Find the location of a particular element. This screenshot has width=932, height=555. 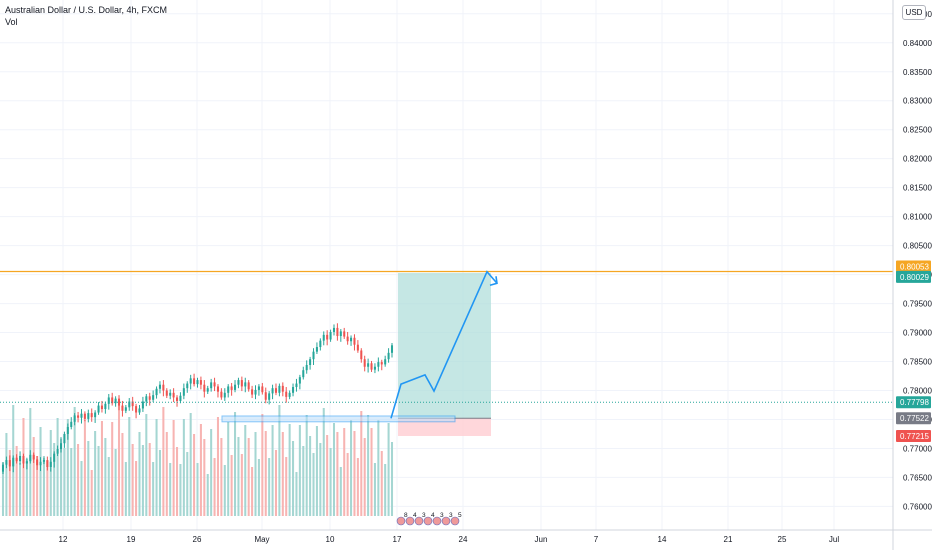

volume-indicator-label: Vol is located at coordinates (11, 22).